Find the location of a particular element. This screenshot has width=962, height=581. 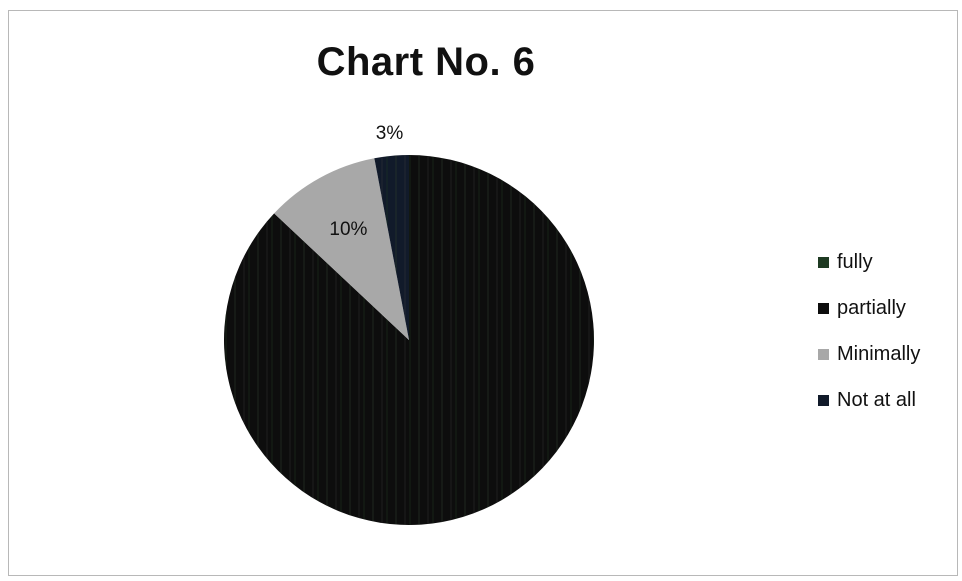

data-label-not-at-all: 3% is located at coordinates (390, 133).